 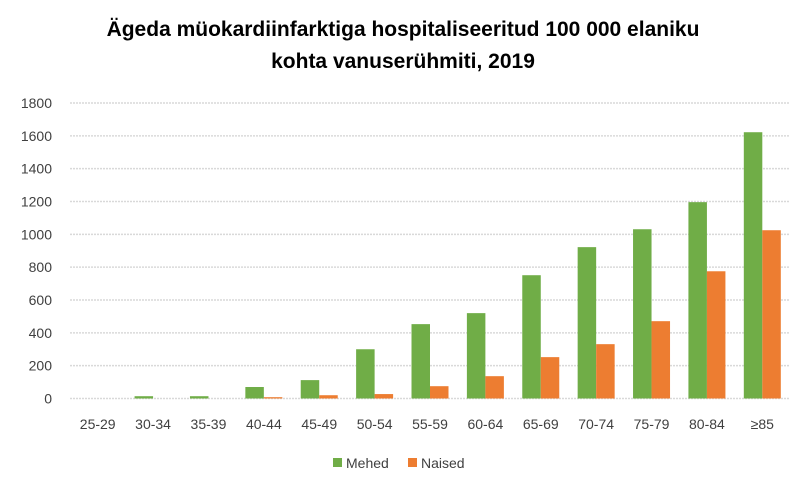 What do you see at coordinates (430, 424) in the screenshot?
I see `x-tick-label: 55-59` at bounding box center [430, 424].